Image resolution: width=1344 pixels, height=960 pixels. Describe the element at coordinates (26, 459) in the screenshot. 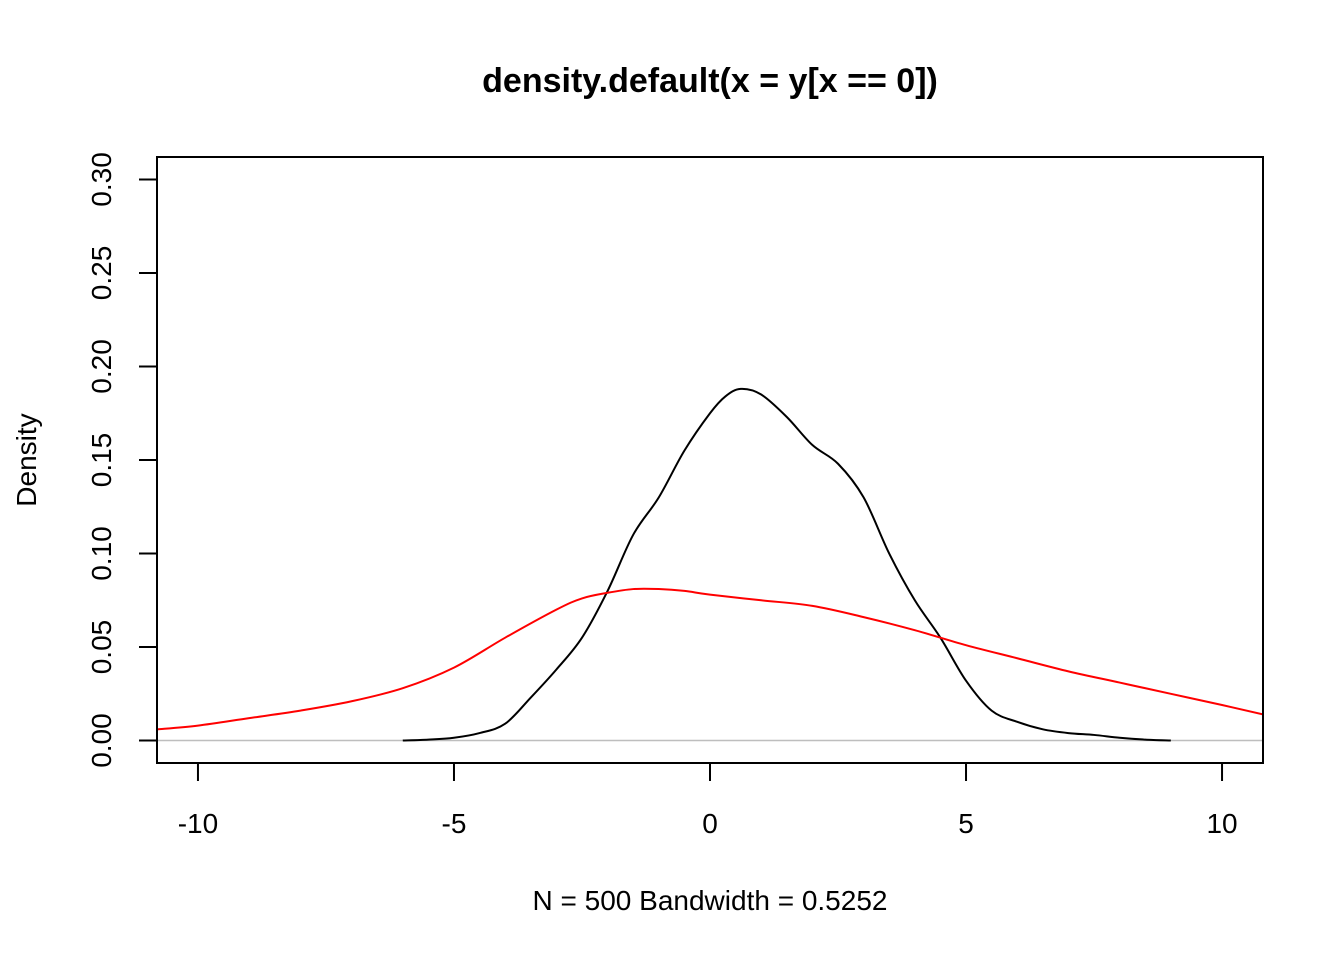

I see `y-axis-label: Density` at that location.